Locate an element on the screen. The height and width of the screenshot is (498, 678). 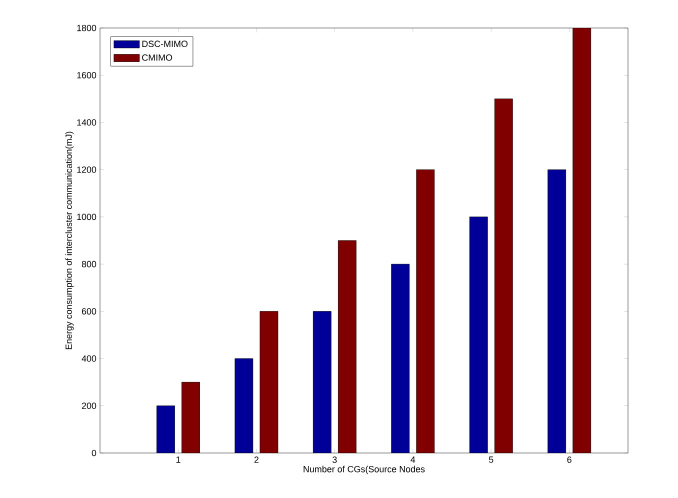
y-tick-label: 0 is located at coordinates (94, 453).